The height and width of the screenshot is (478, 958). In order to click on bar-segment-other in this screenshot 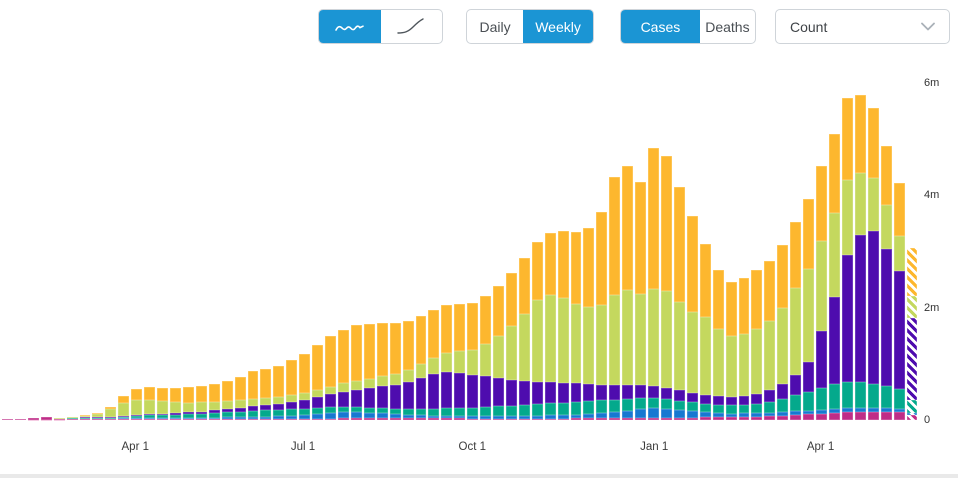, I will do `click(33, 419)`.